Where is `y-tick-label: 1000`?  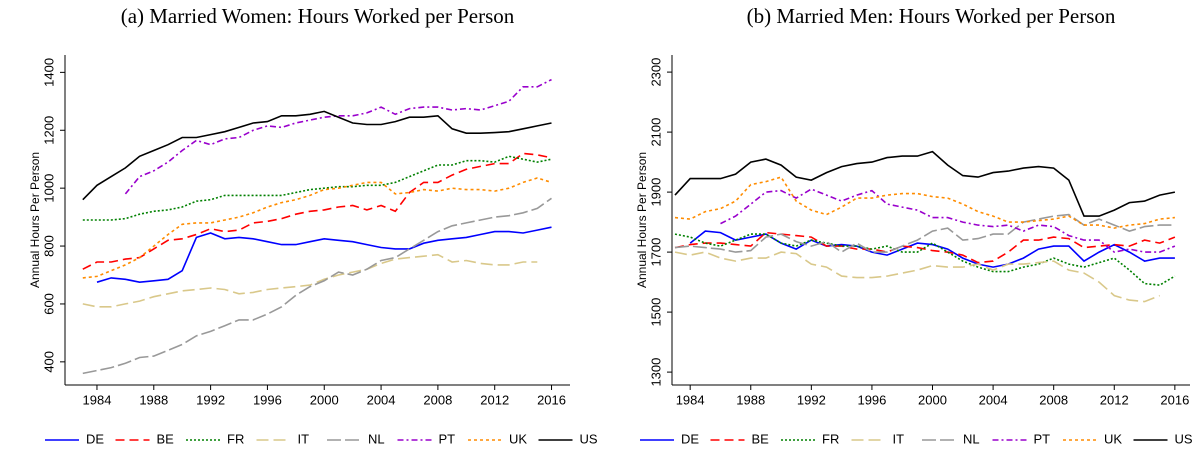 y-tick-label: 1000 is located at coordinates (48, 188).